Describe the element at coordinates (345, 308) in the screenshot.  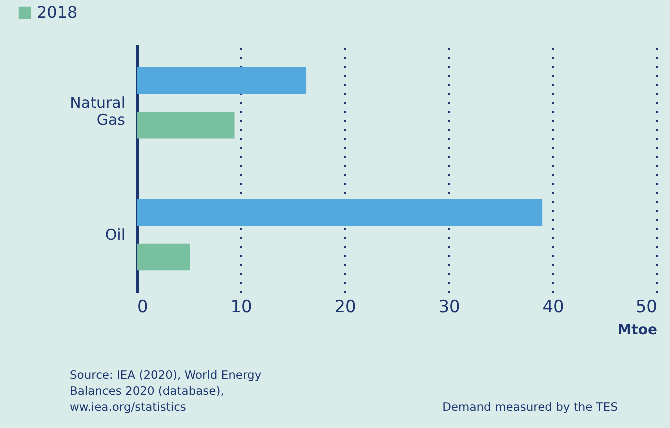
I see `x-tick-label: 20` at that location.